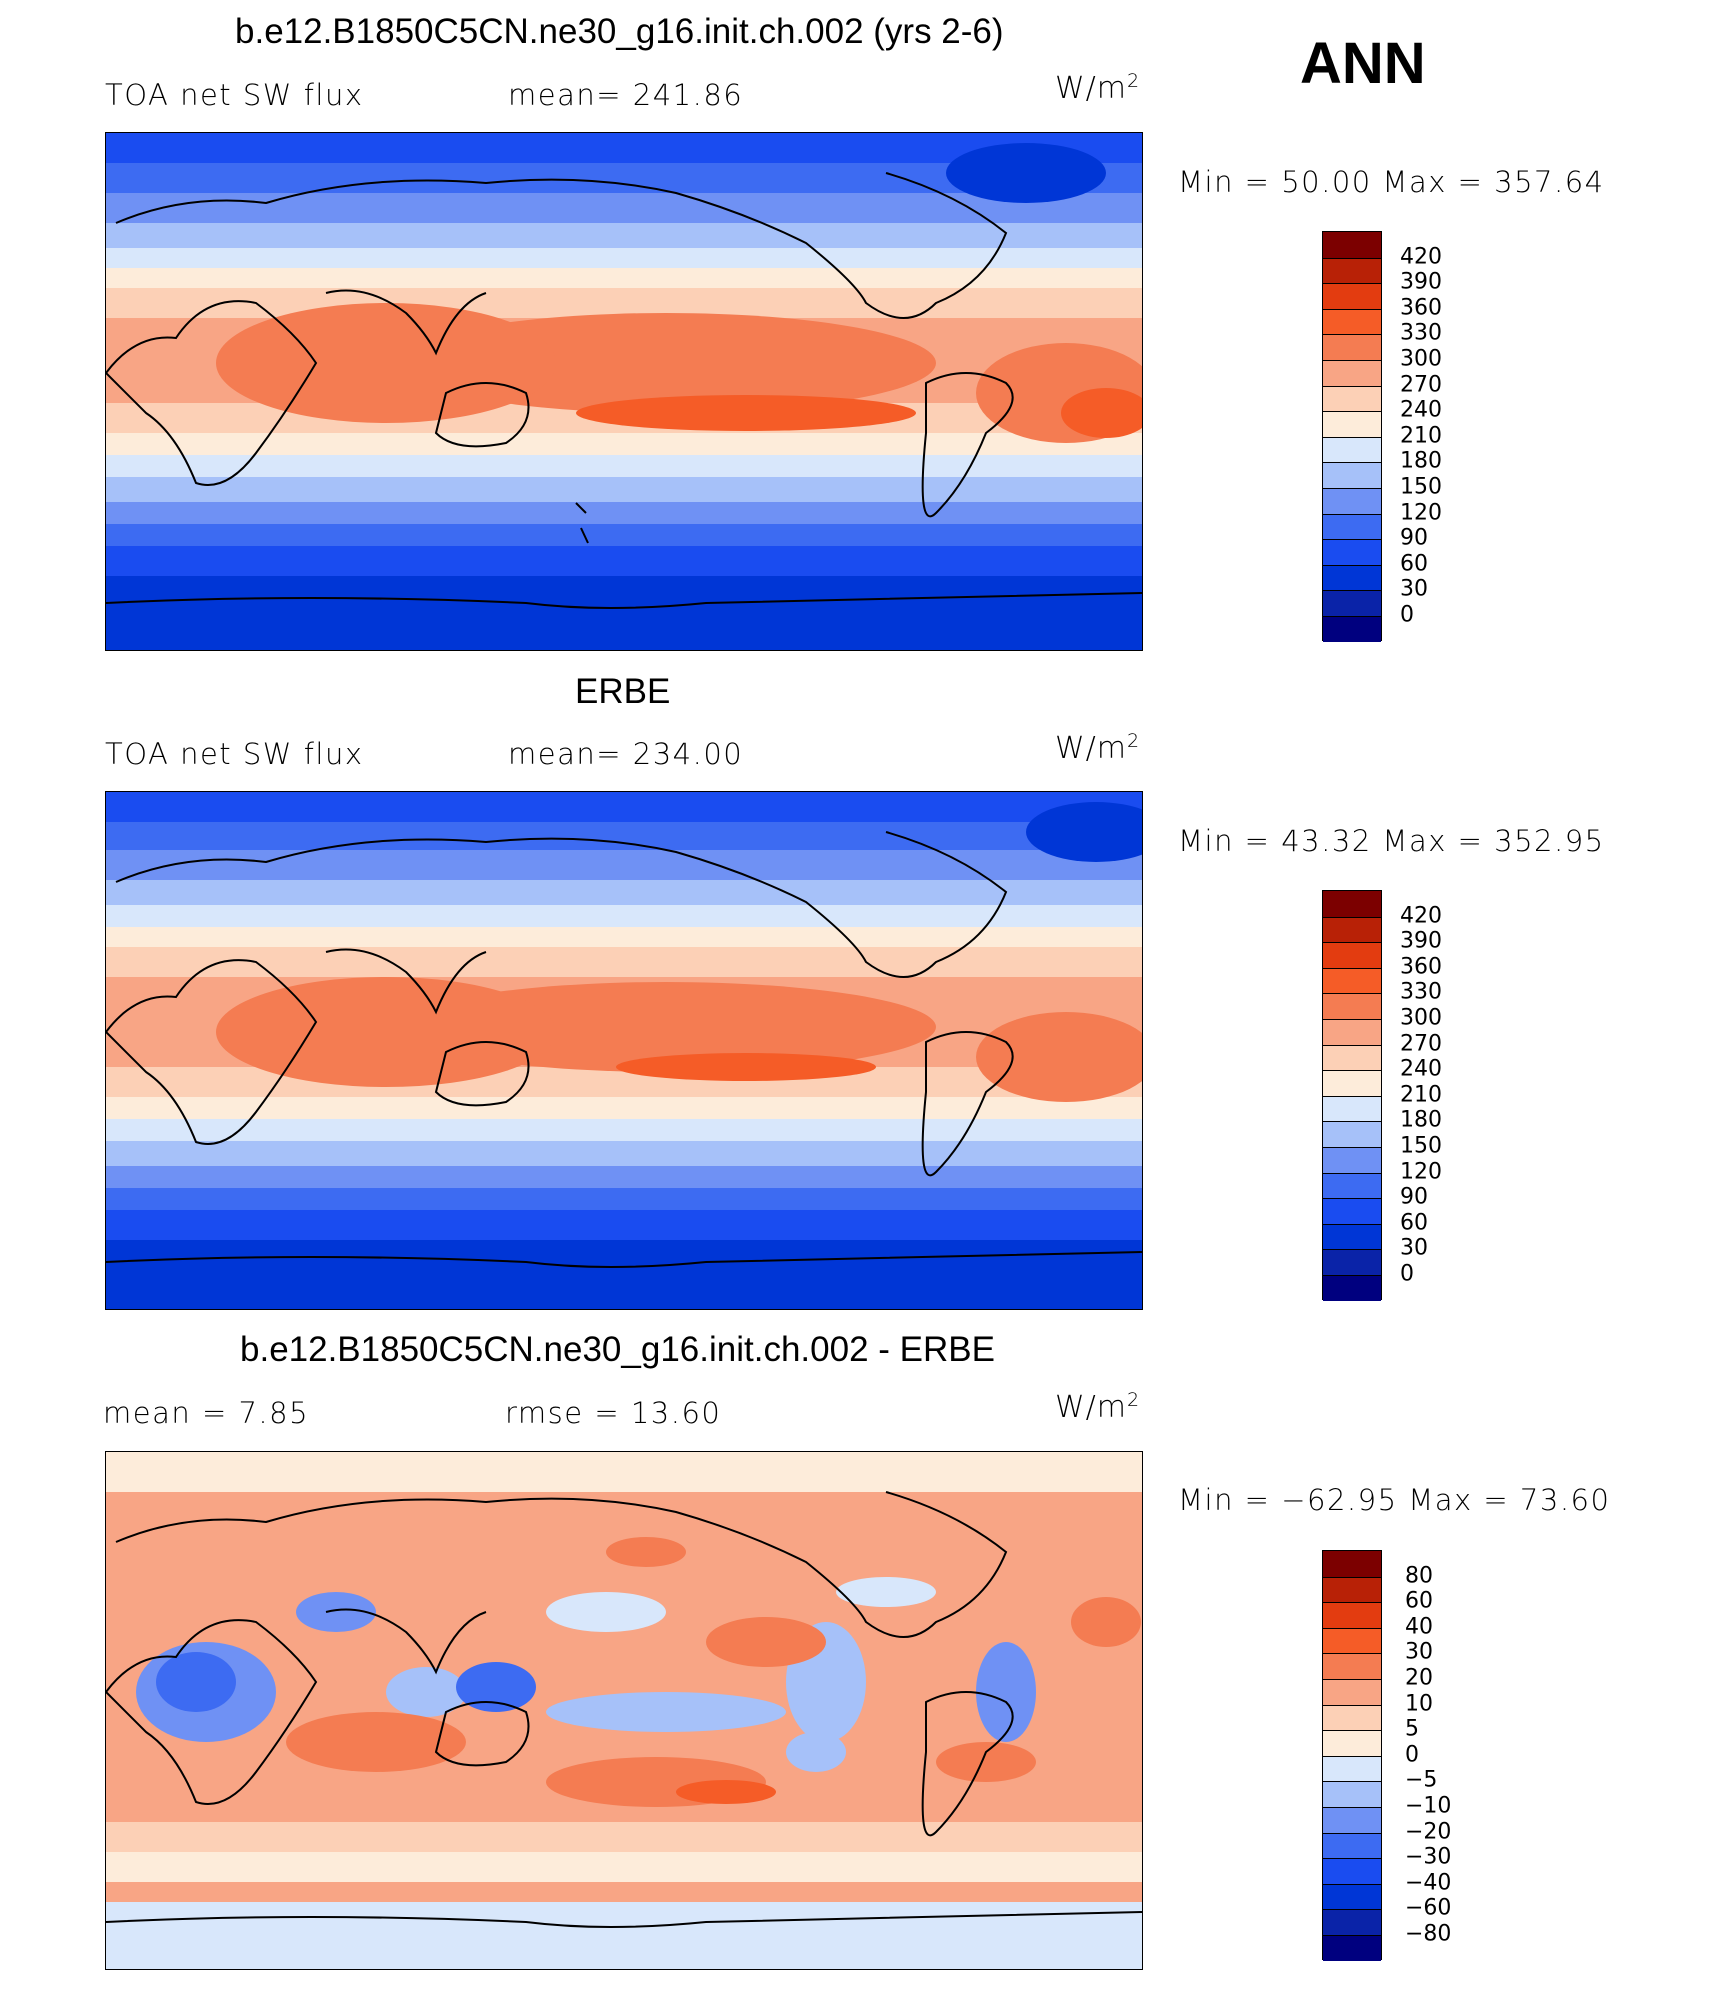 The image size is (1710, 1991). Describe the element at coordinates (613, 1413) in the screenshot. I see `rmse-label: rmse = 13.60` at that location.